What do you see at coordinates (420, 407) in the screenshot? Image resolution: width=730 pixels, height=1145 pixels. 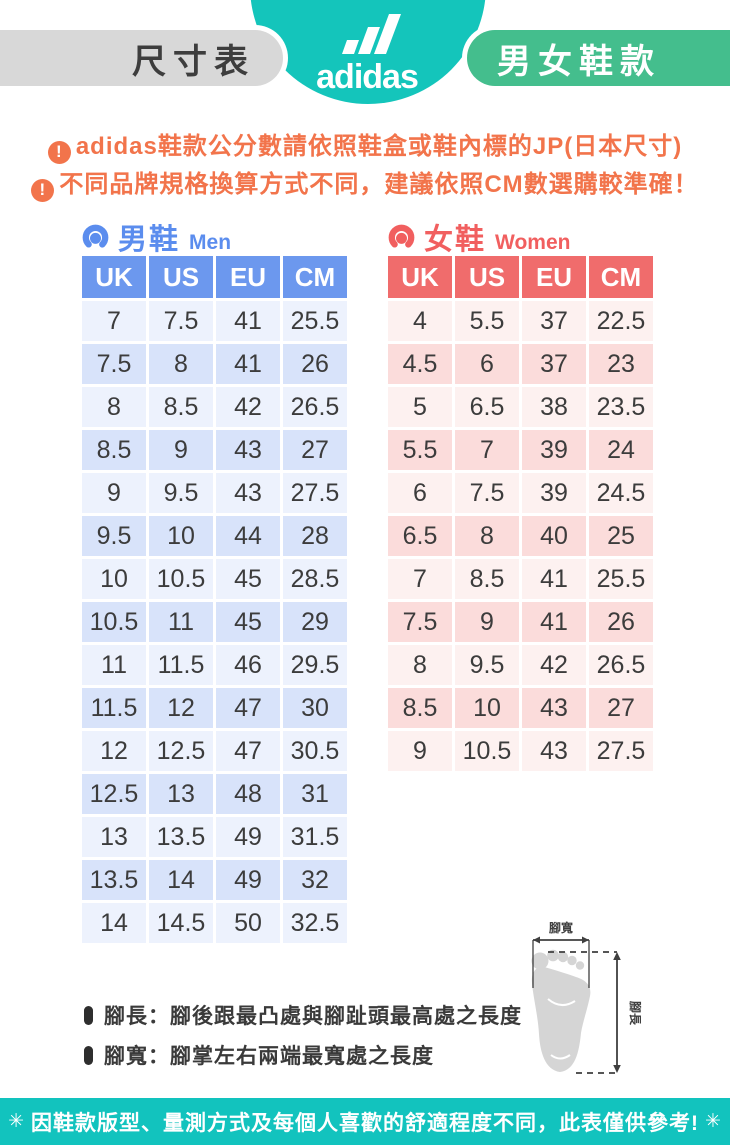 I see `size-cell: 5` at bounding box center [420, 407].